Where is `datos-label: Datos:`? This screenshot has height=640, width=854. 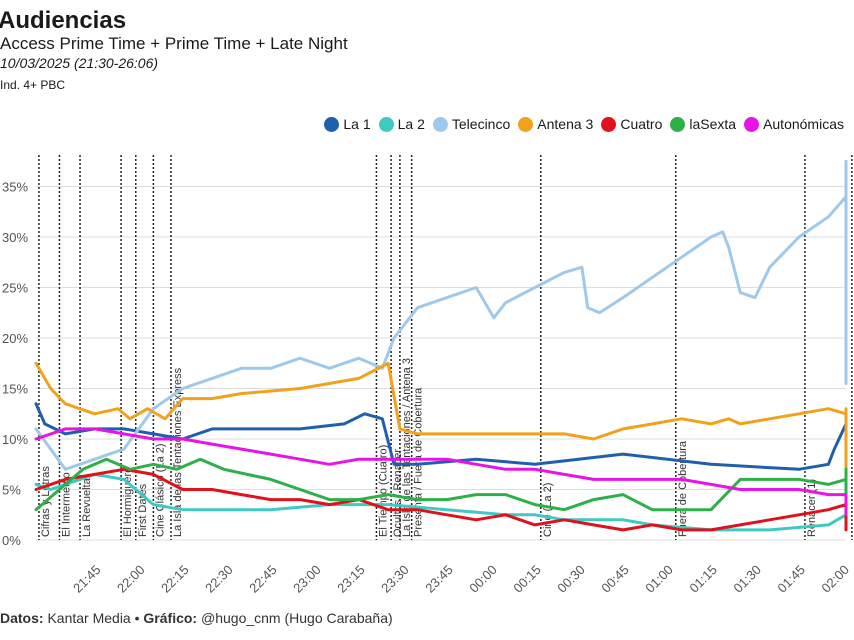 datos-label: Datos: is located at coordinates (22, 618).